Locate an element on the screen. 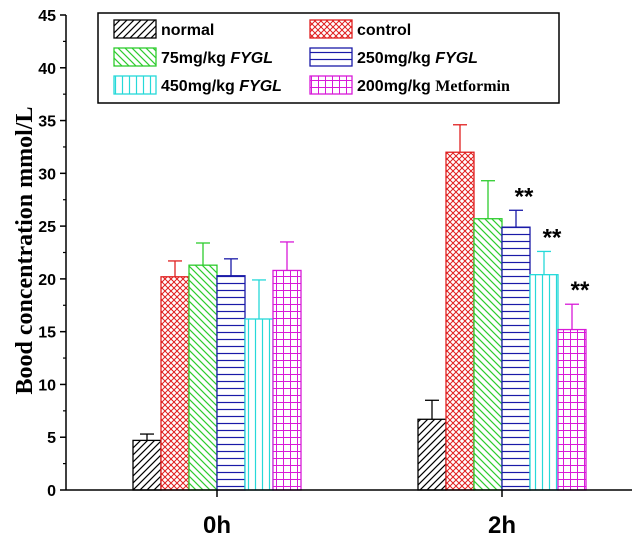 The height and width of the screenshot is (544, 637). bar-control-2h is located at coordinates (460, 321).